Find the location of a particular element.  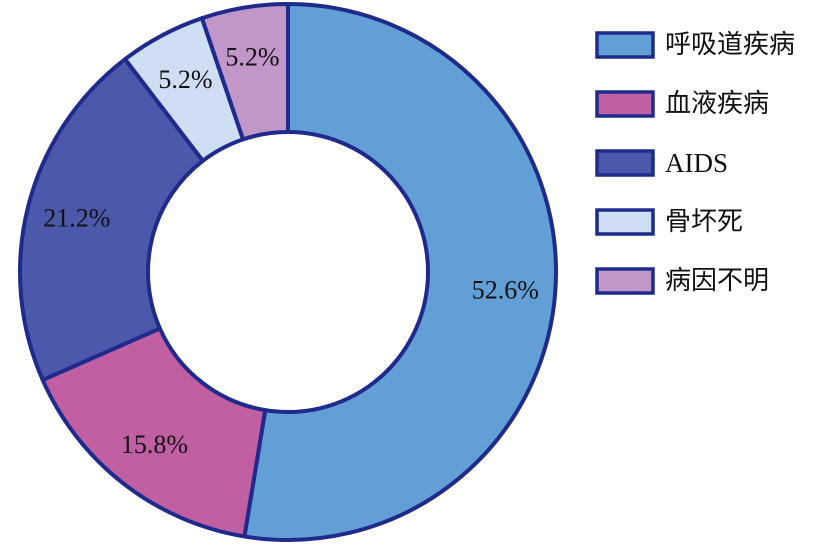

slice-value-label-1: 52.6% is located at coordinates (505, 289).